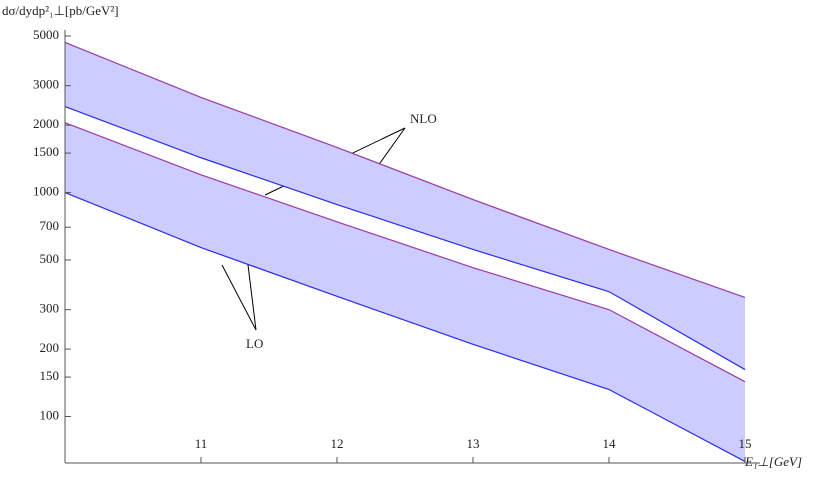 Image resolution: width=830 pixels, height=484 pixels. What do you see at coordinates (50, 375) in the screenshot?
I see `y-tick-label: 150` at bounding box center [50, 375].